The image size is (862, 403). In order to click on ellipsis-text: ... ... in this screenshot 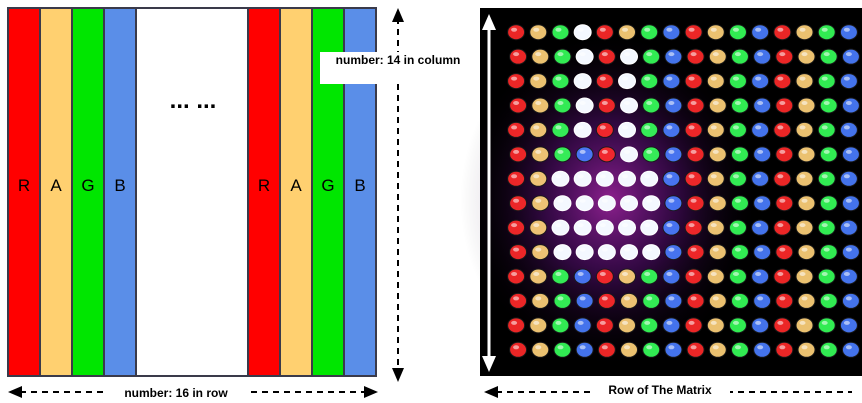, I will do `click(193, 100)`.